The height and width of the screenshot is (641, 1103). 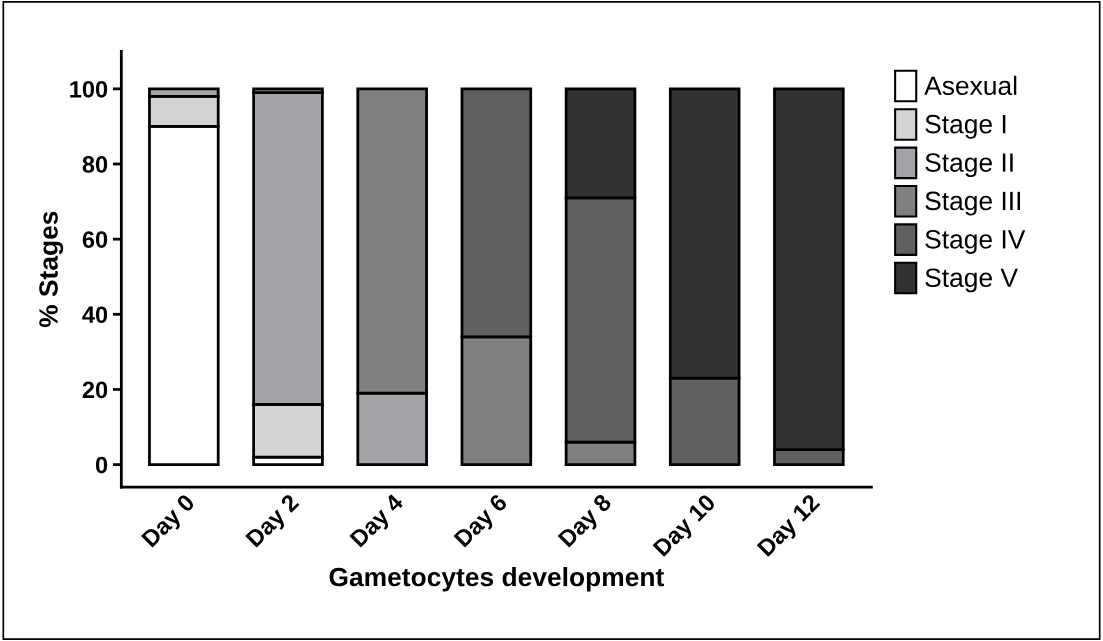 What do you see at coordinates (101, 465) in the screenshot?
I see `y-tick-label: 0` at bounding box center [101, 465].